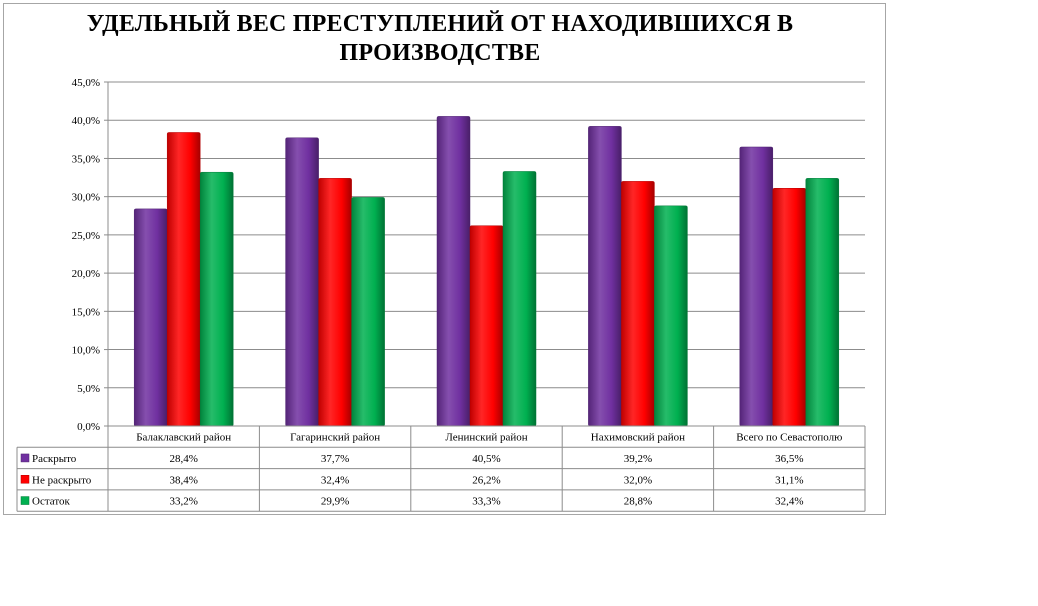 The width and height of the screenshot is (1038, 606). What do you see at coordinates (183, 438) in the screenshot?
I see `category-label: Балаклавский район` at bounding box center [183, 438].